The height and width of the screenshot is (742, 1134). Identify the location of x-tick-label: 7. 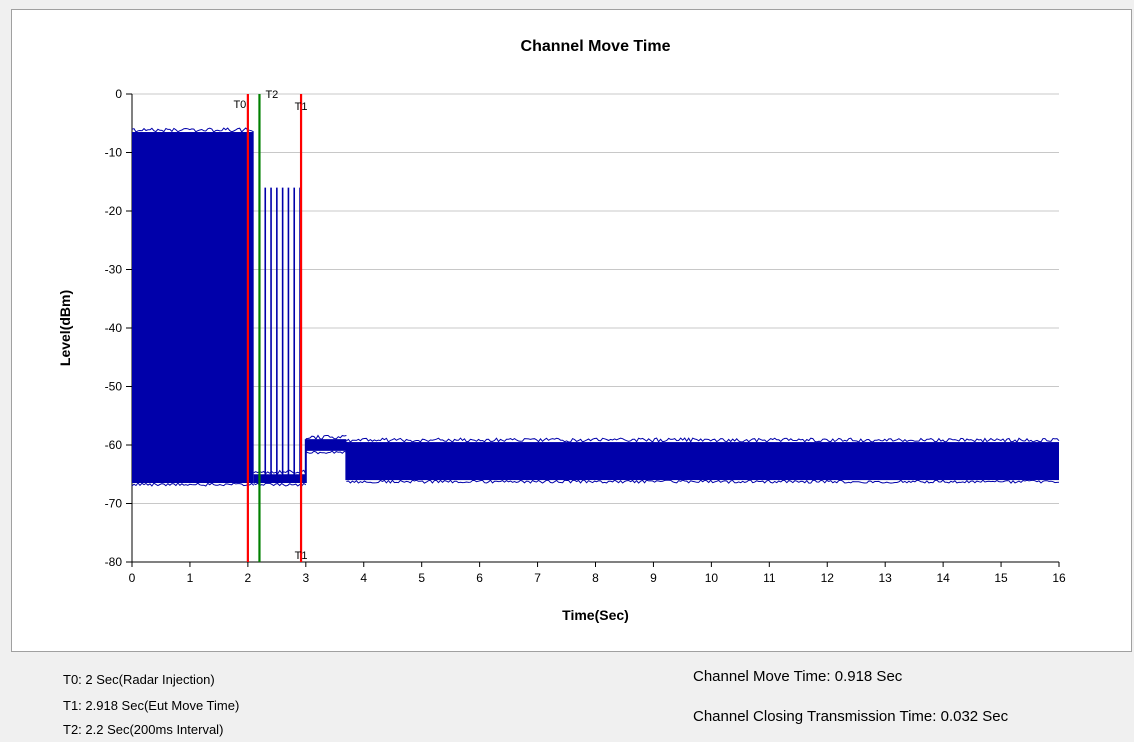
(537, 578).